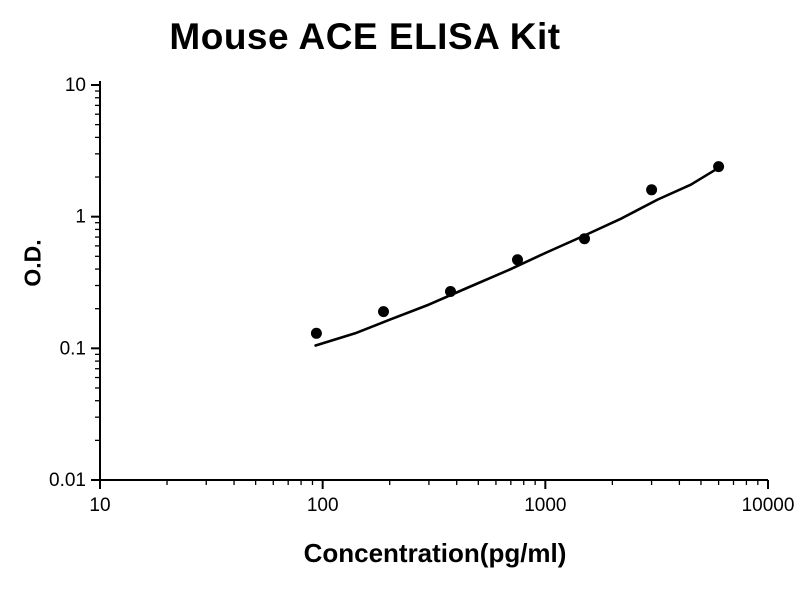  What do you see at coordinates (73, 348) in the screenshot?
I see `y-tick-label: 0.1` at bounding box center [73, 348].